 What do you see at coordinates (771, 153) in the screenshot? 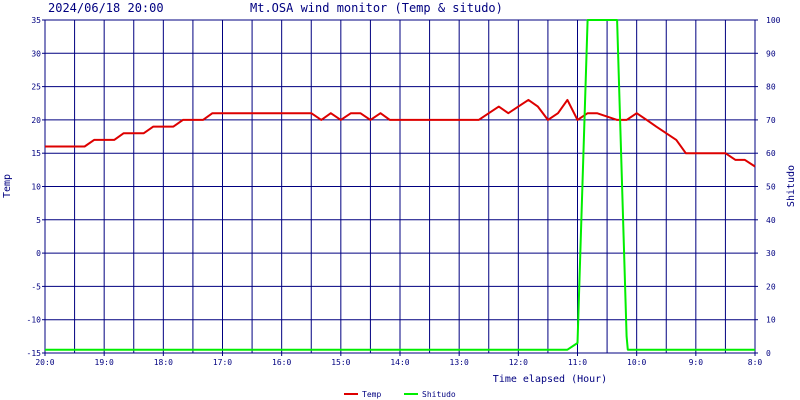
I see `y-tick-label-right: 60` at bounding box center [771, 153].